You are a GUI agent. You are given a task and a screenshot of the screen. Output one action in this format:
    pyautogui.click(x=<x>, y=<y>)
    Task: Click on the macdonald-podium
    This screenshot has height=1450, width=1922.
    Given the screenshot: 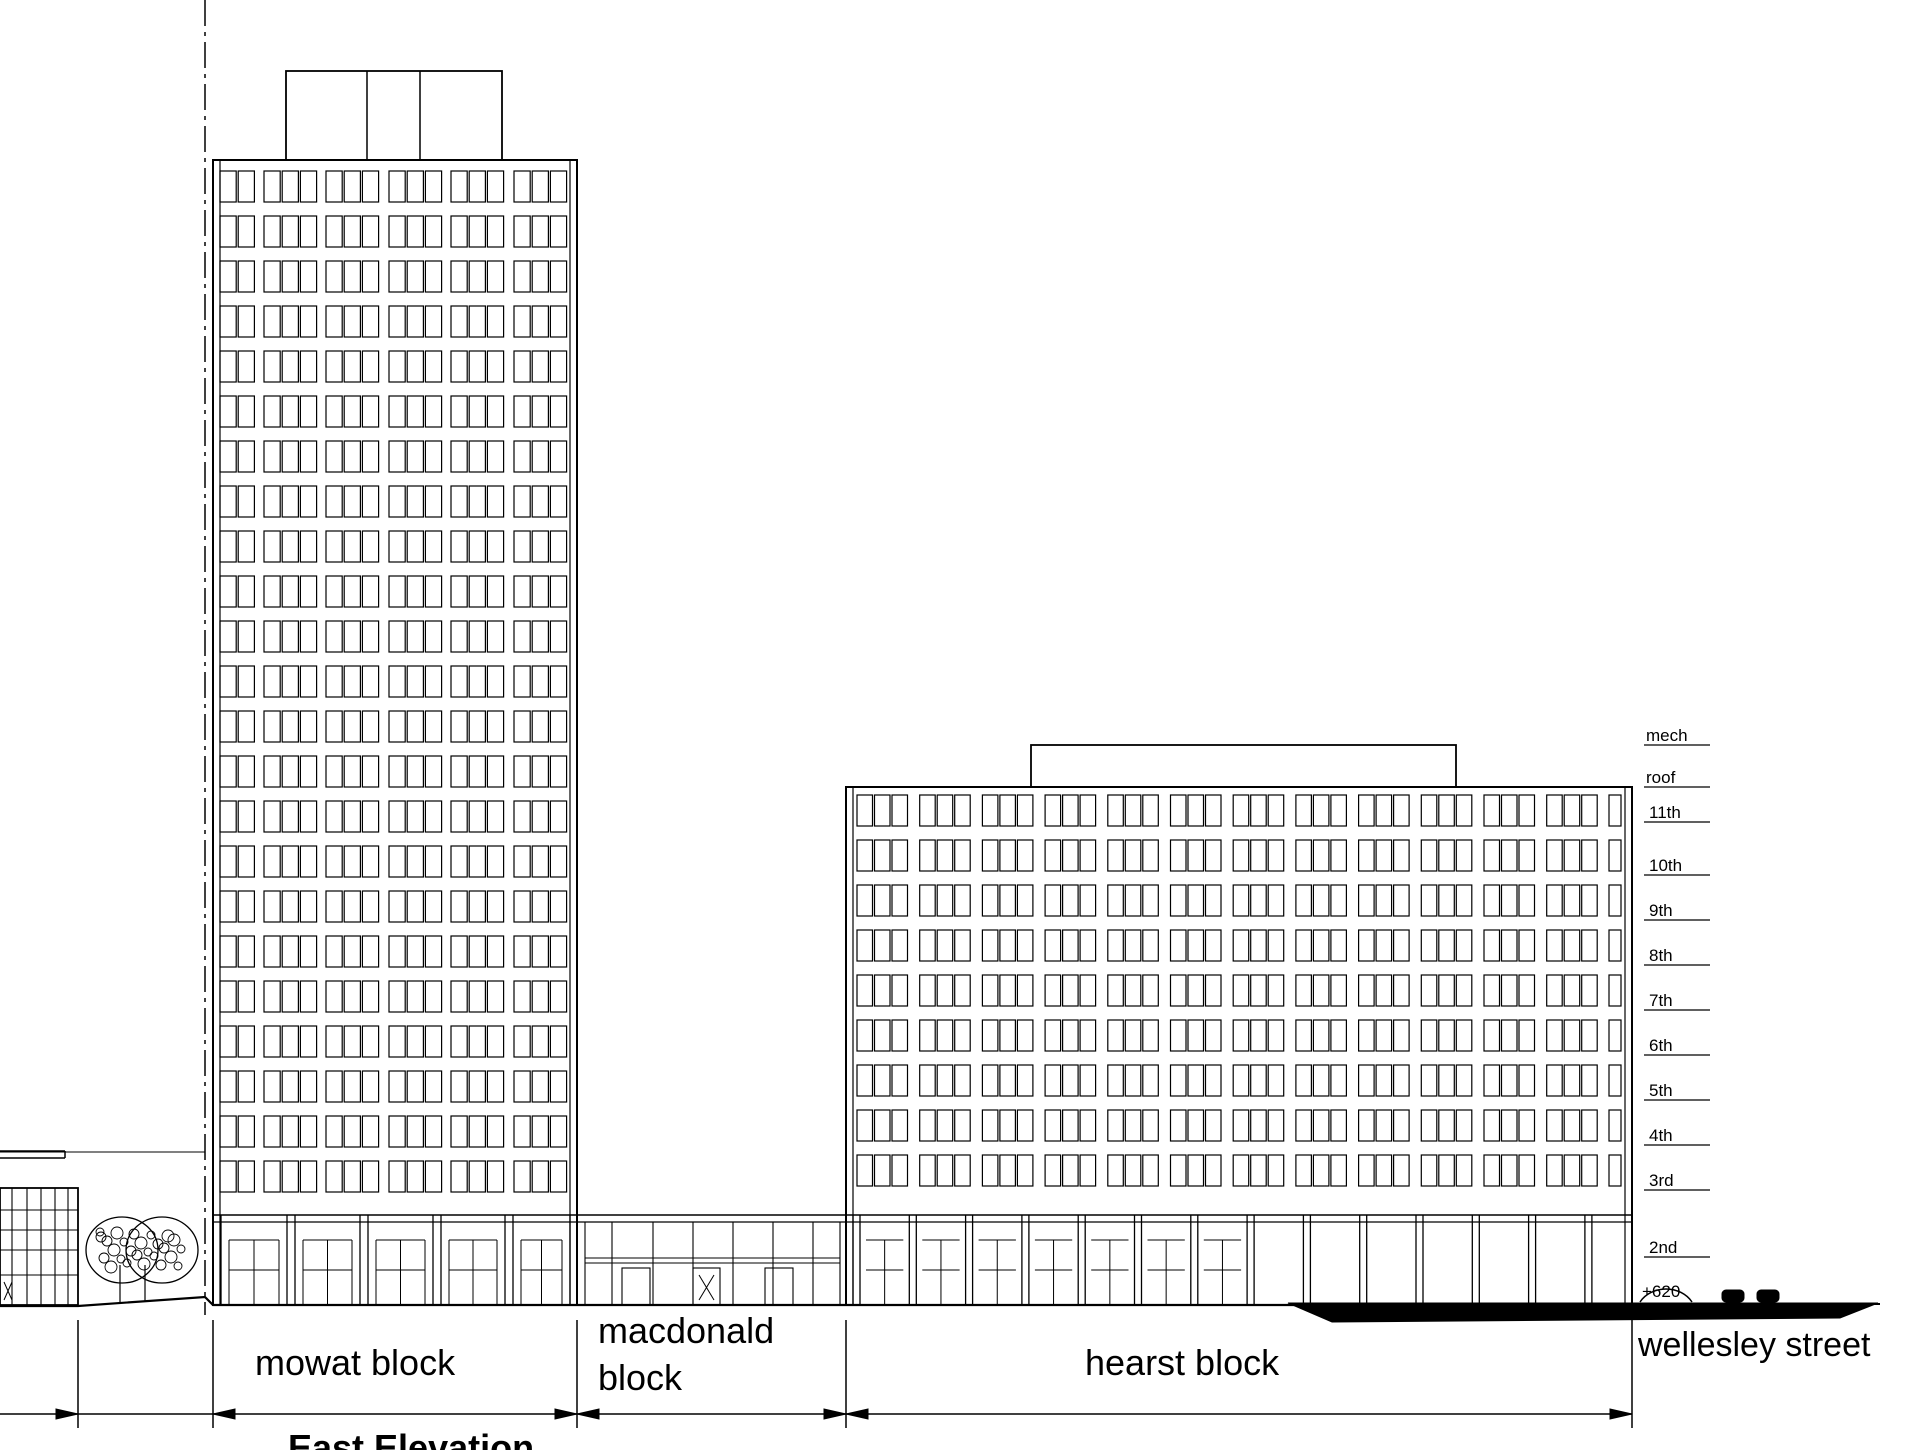 What is the action you would take?
    pyautogui.click(x=711, y=1260)
    